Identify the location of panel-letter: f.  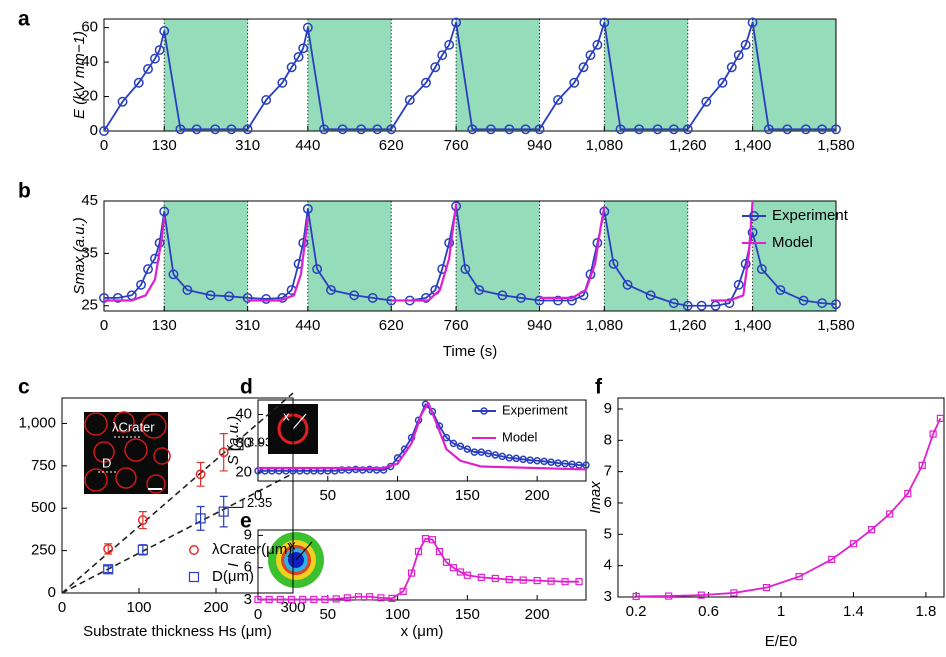
(599, 387).